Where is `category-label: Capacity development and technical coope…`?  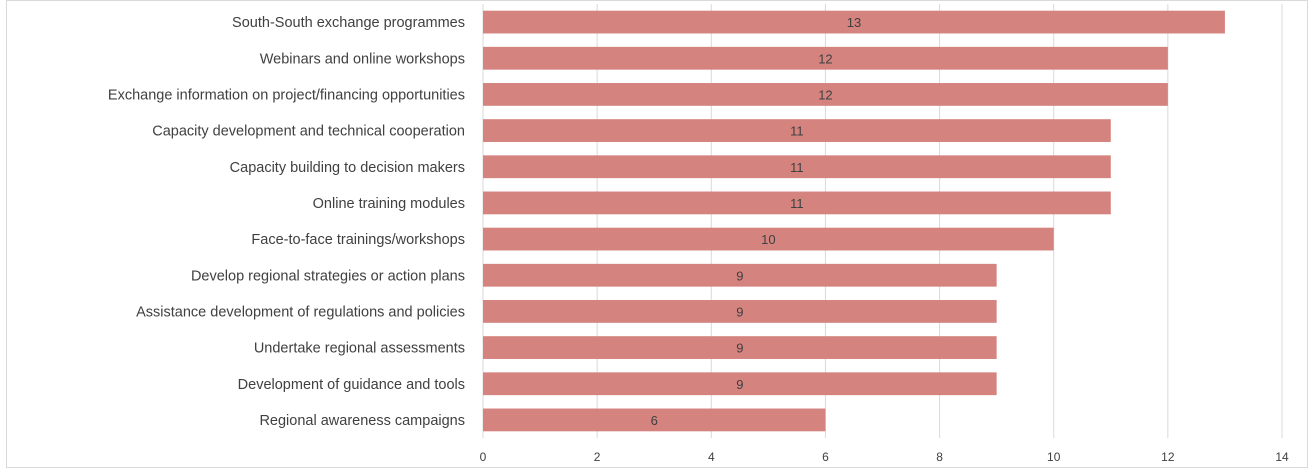 category-label: Capacity development and technical coope… is located at coordinates (308, 132).